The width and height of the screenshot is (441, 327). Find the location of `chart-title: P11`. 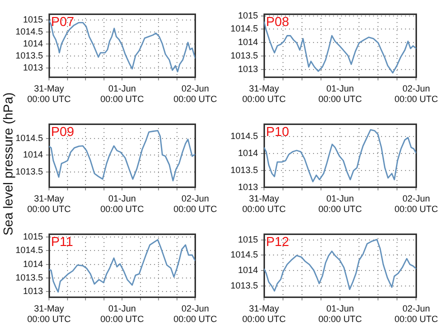

chart-title: P11 is located at coordinates (62, 242).